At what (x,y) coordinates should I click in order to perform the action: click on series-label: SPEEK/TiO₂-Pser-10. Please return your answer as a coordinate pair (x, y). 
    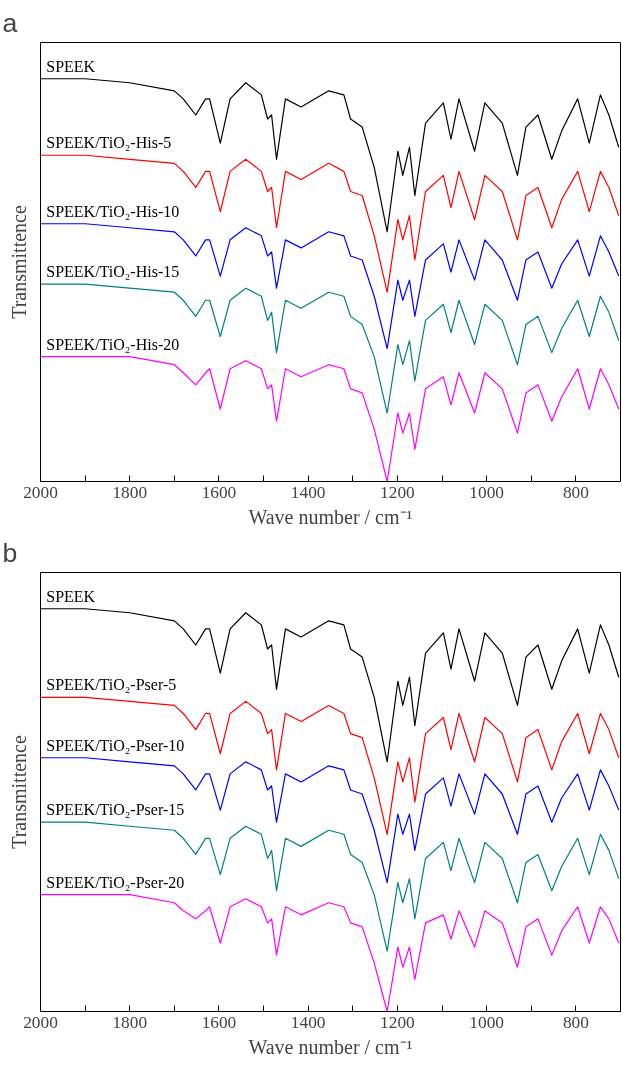
    Looking at the image, I should click on (115, 745).